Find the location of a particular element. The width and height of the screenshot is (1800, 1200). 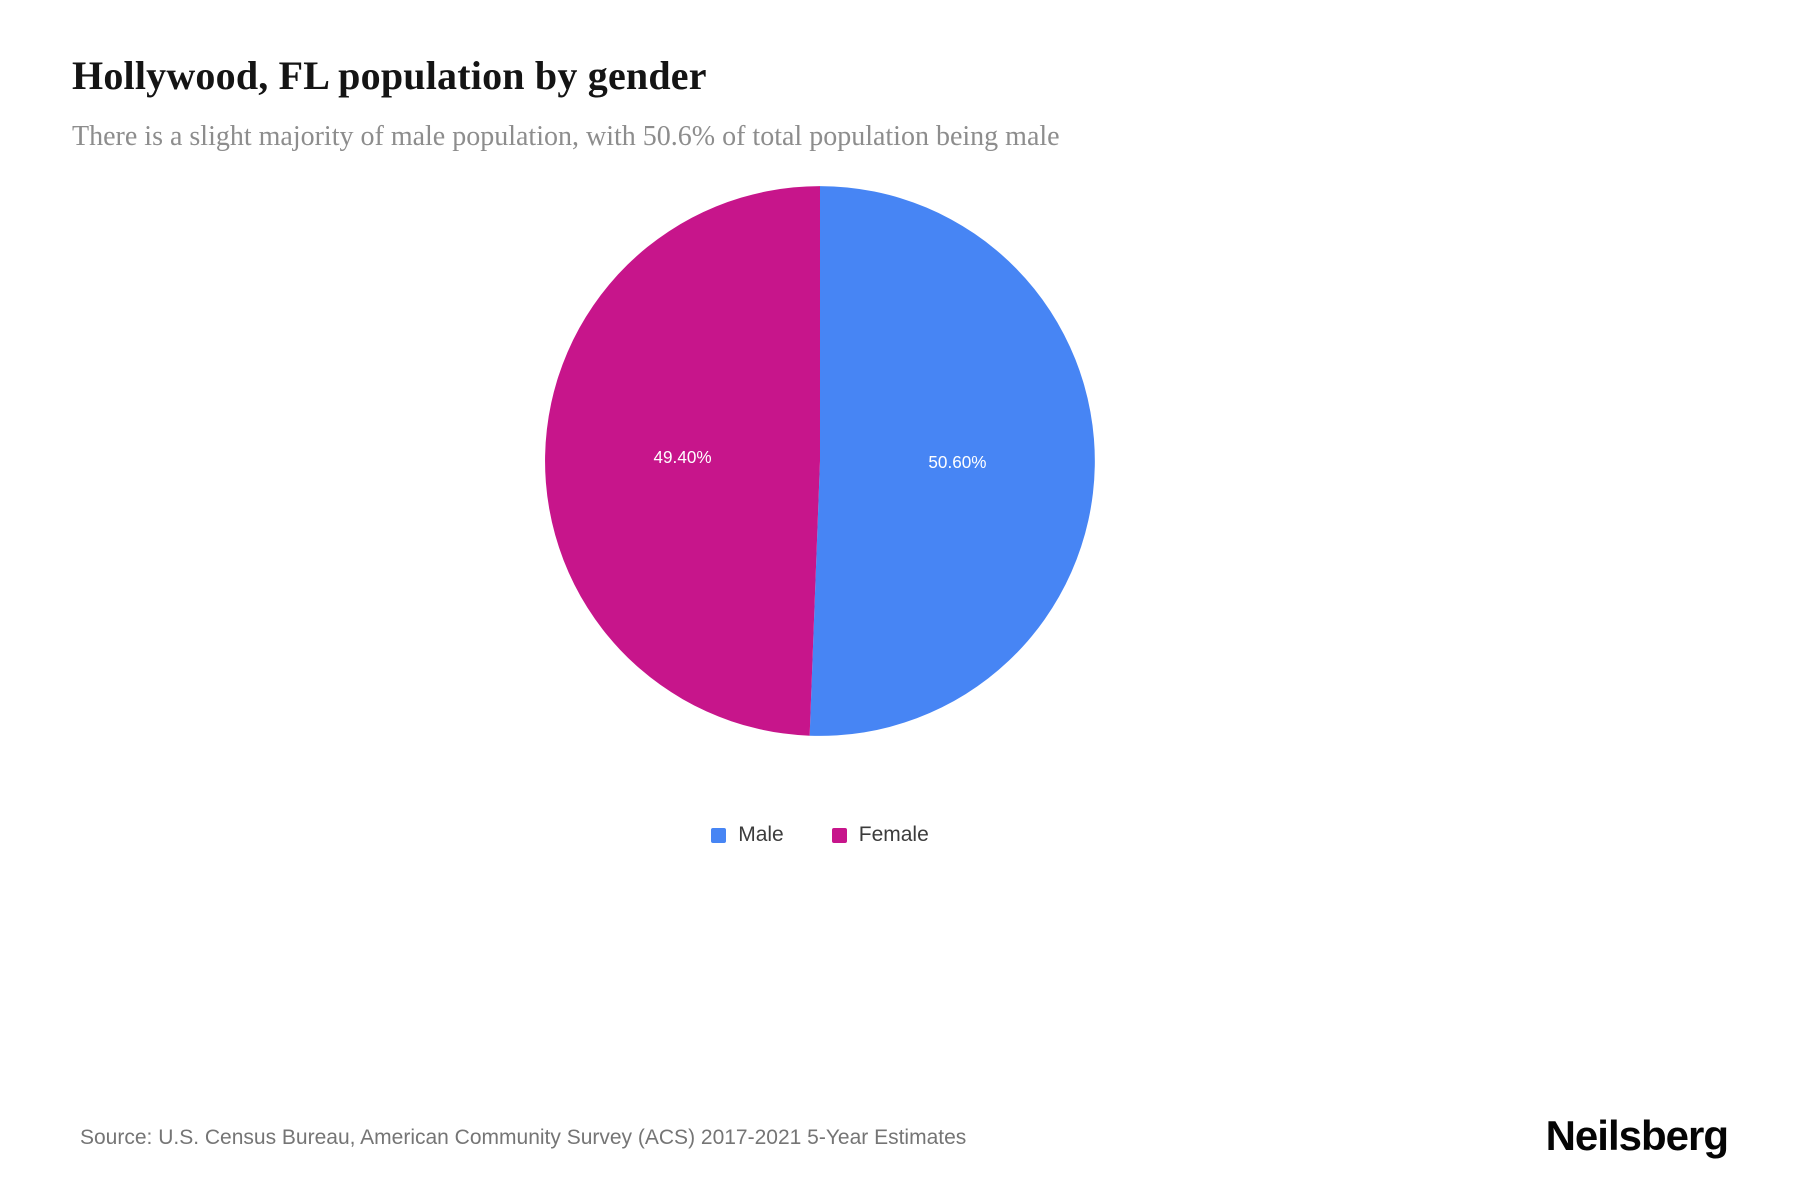

pie-chart: 50.60% 49.40% is located at coordinates (820, 461).